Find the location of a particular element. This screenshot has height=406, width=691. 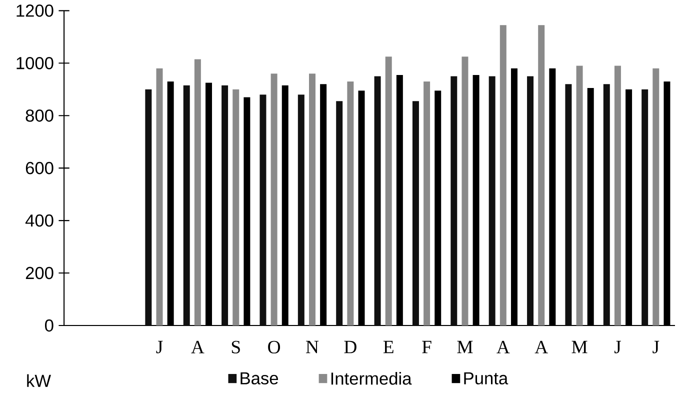

legend-label: Base is located at coordinates (259, 378).